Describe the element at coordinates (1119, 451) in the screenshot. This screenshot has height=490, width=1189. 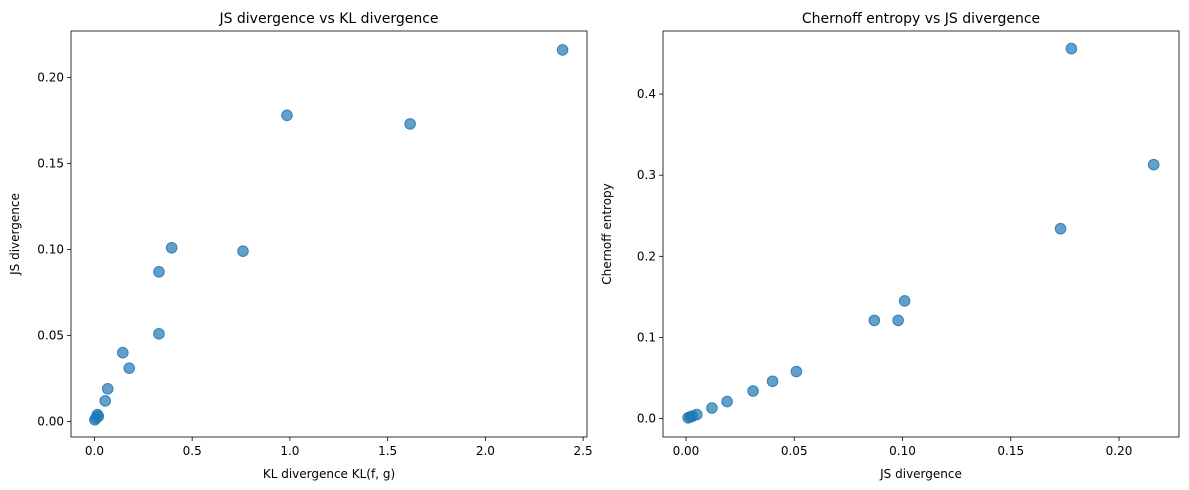
I see `x-tick-label: 0.20` at that location.